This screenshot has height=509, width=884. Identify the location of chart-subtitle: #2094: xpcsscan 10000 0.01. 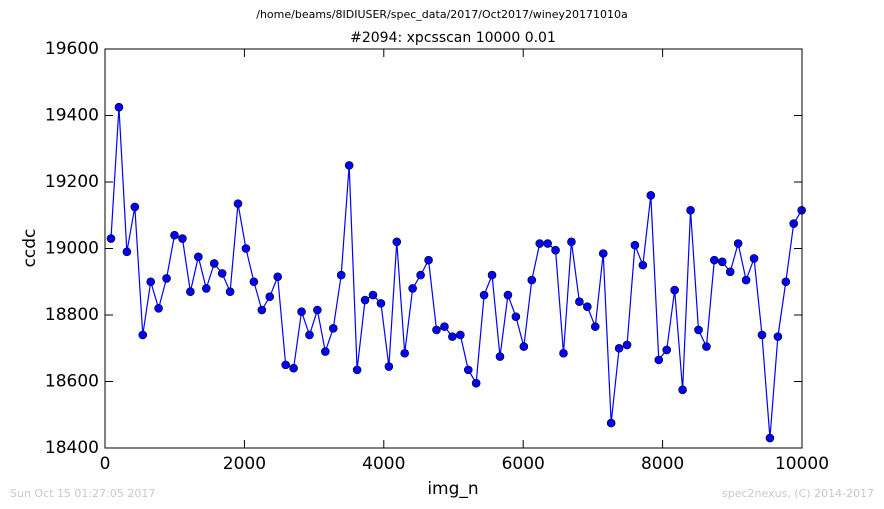
(453, 38).